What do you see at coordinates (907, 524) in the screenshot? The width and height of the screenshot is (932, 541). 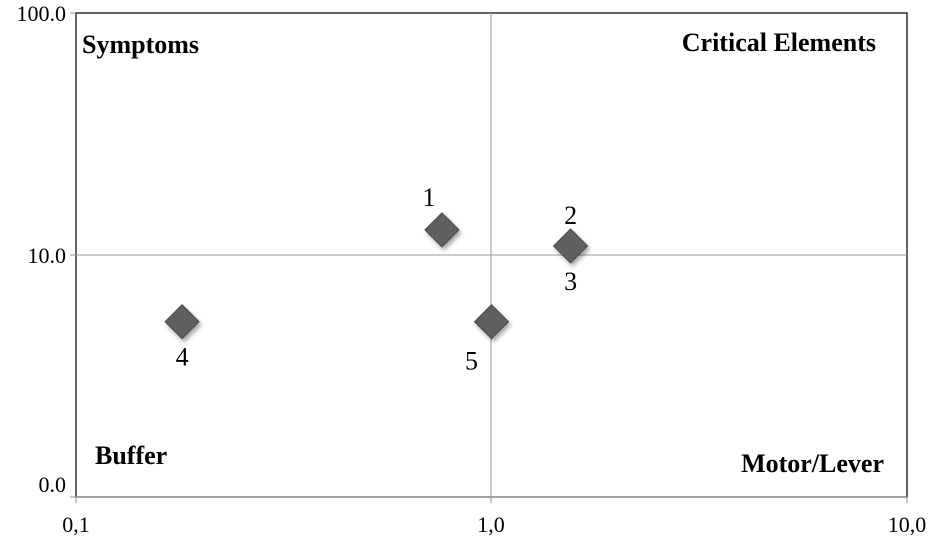 I see `x-tick-label-2: 10,0` at bounding box center [907, 524].